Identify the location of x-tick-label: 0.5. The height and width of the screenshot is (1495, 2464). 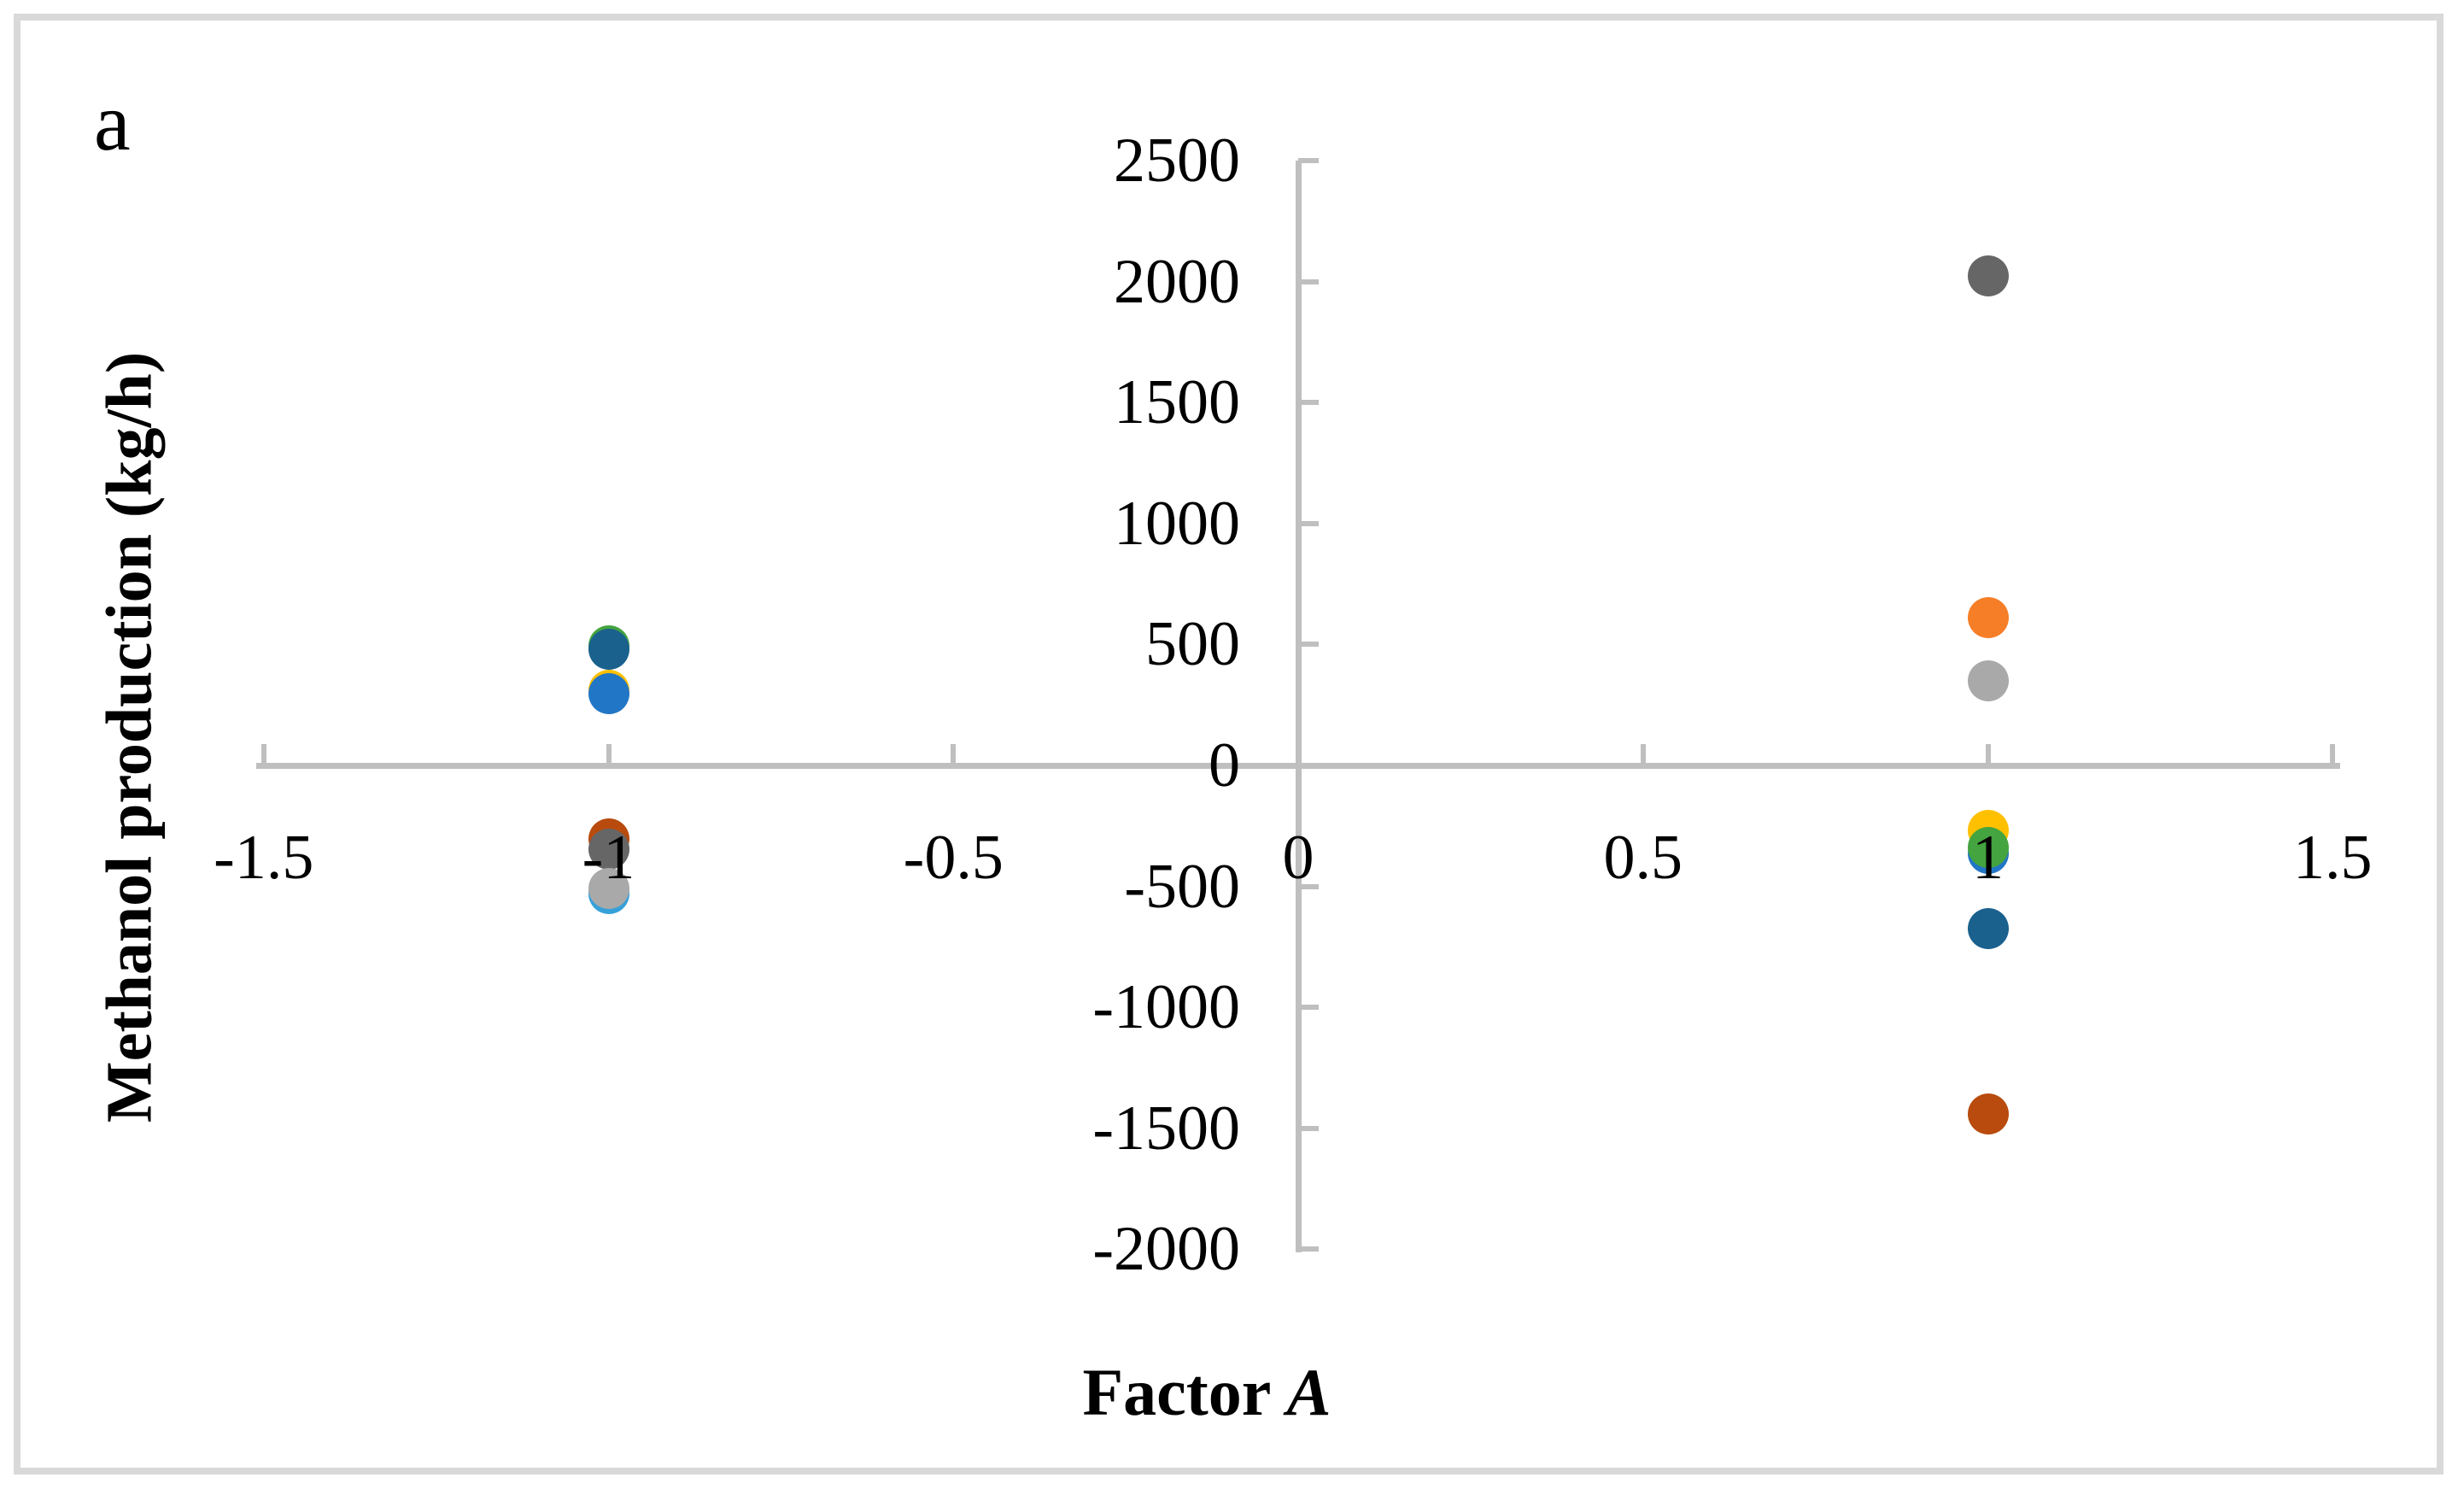
(1643, 858).